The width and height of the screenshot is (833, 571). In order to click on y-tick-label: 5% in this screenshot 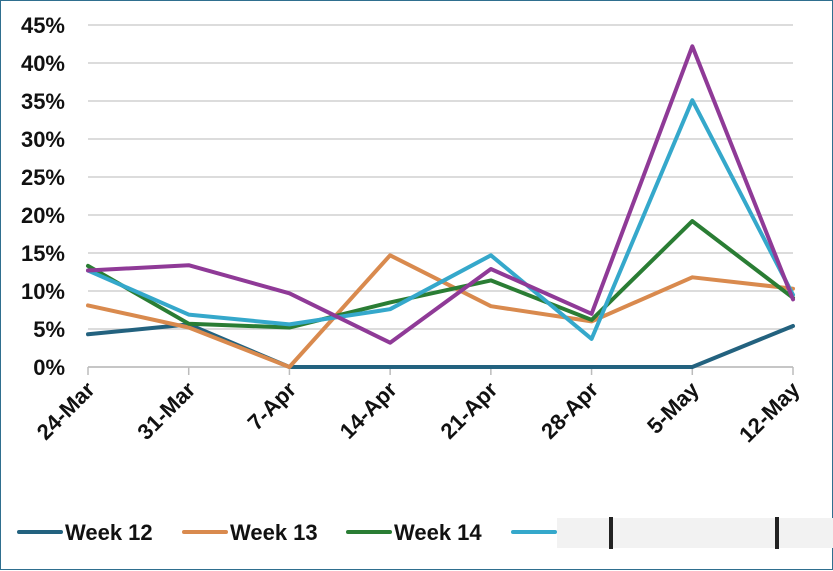, I will do `click(49, 329)`.